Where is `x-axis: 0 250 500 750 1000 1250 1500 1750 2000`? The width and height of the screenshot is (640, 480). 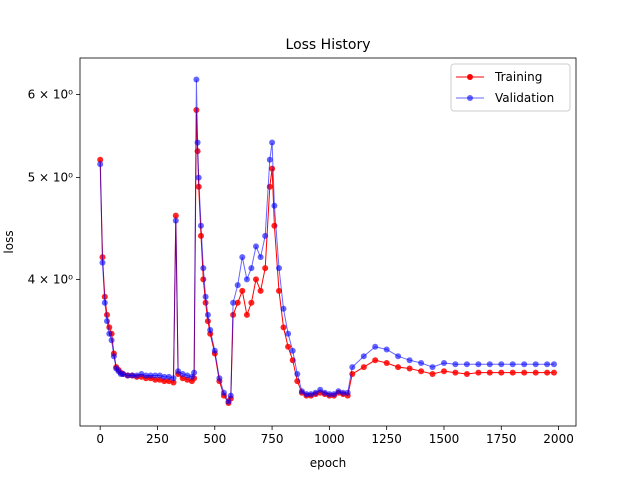
x-axis: 0 250 500 750 1000 1250 1500 1750 2000 is located at coordinates (335, 436).